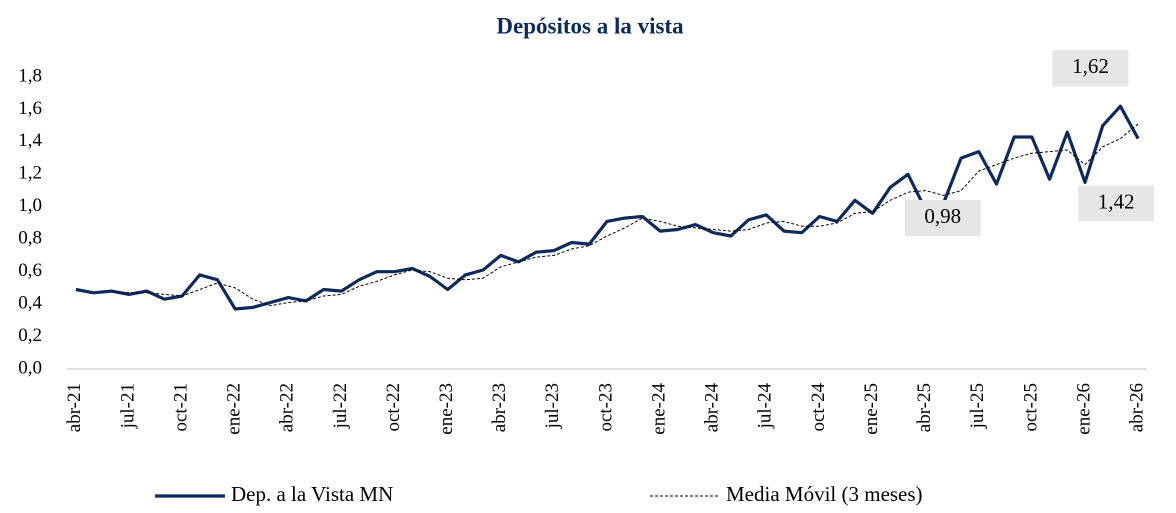 The width and height of the screenshot is (1176, 513). I want to click on data-label: 1,62, so click(1090, 66).